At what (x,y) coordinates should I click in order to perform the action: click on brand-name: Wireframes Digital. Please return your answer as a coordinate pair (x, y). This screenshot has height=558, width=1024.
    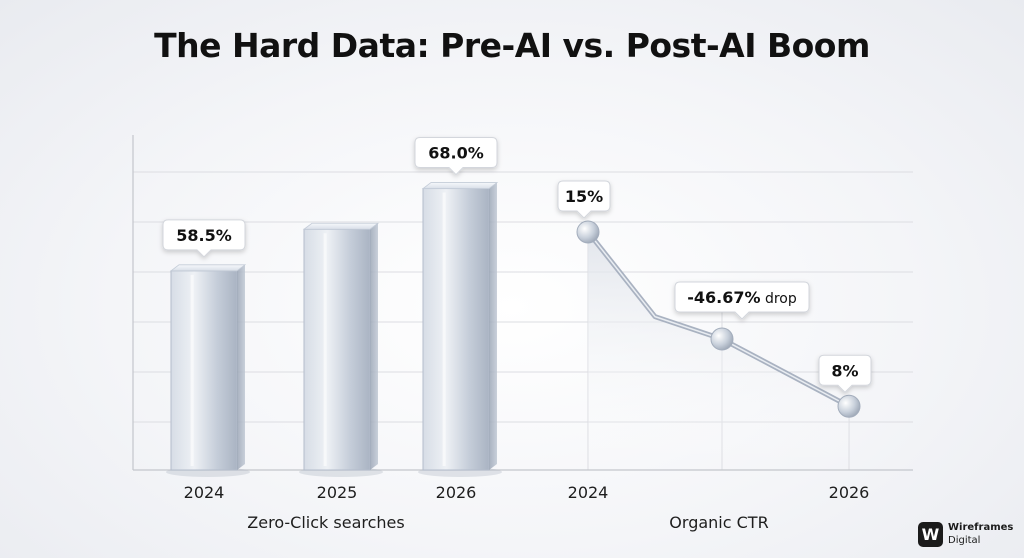
    Looking at the image, I should click on (980, 534).